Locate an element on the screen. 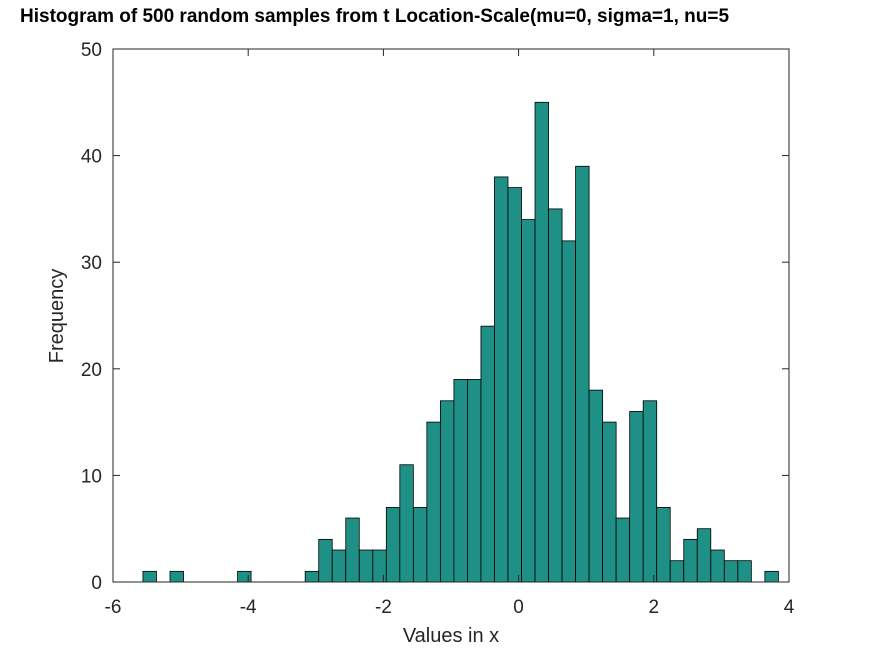 The height and width of the screenshot is (654, 872). x-tick-label: -6 is located at coordinates (113, 607).